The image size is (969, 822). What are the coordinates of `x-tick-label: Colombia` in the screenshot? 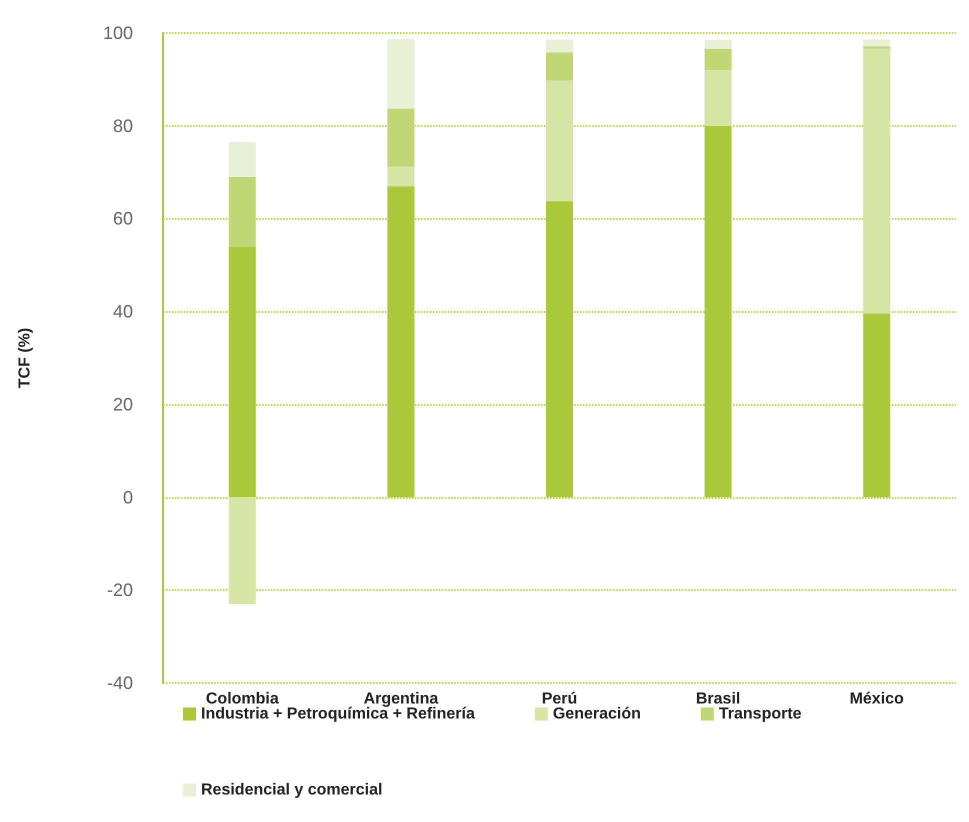 It's located at (242, 699).